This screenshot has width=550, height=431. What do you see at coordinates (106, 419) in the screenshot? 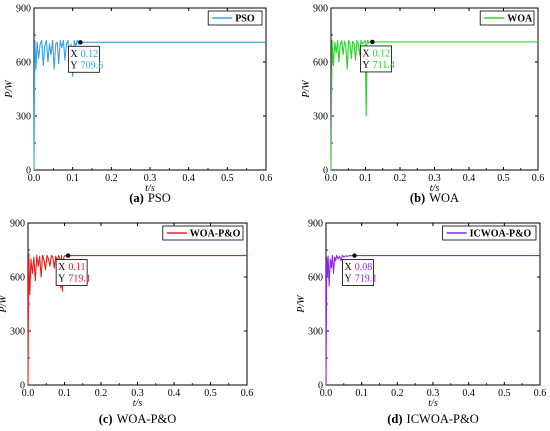
I see `caption-letter: (c)` at bounding box center [106, 419].